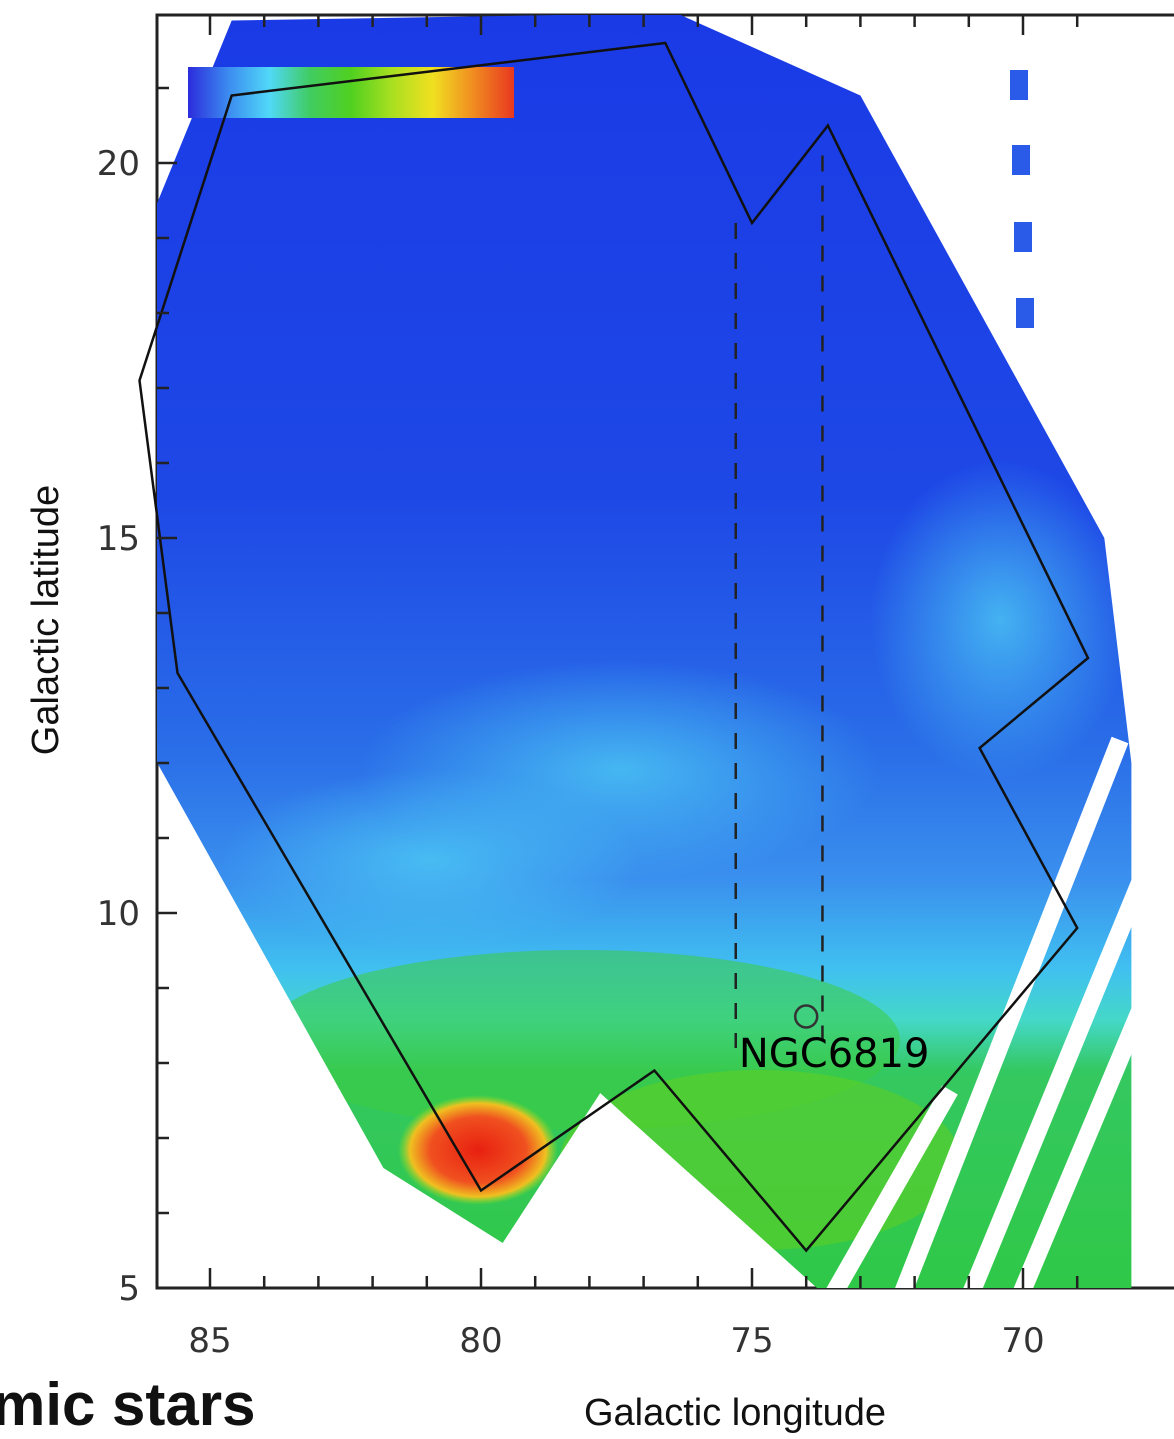 The width and height of the screenshot is (1174, 1439). I want to click on hot-spot, so click(478, 1150).